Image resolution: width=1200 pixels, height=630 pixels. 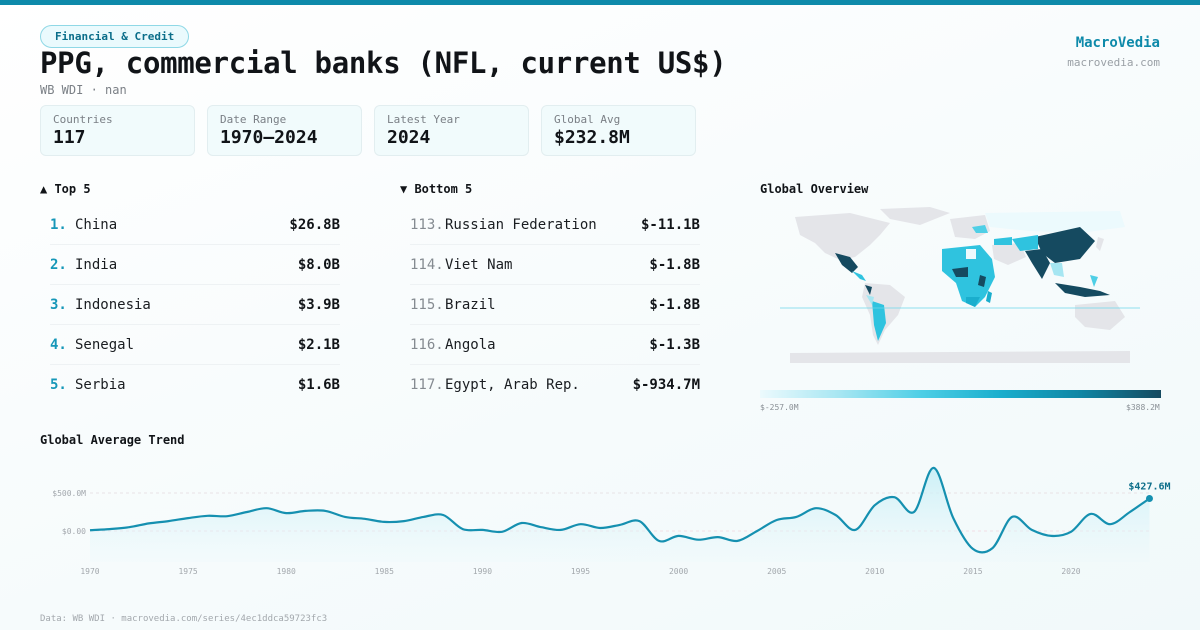 What do you see at coordinates (318, 264) in the screenshot?
I see `country-value: $8.0B` at bounding box center [318, 264].